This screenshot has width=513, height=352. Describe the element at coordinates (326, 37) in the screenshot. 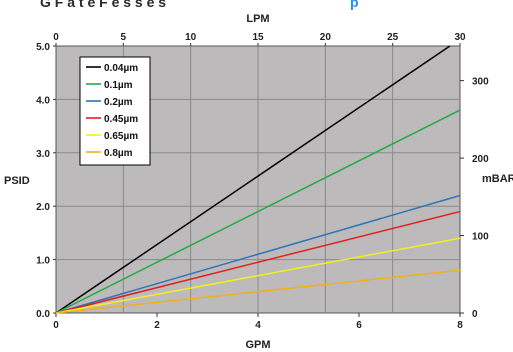

I see `x2-tick-label: 20` at that location.